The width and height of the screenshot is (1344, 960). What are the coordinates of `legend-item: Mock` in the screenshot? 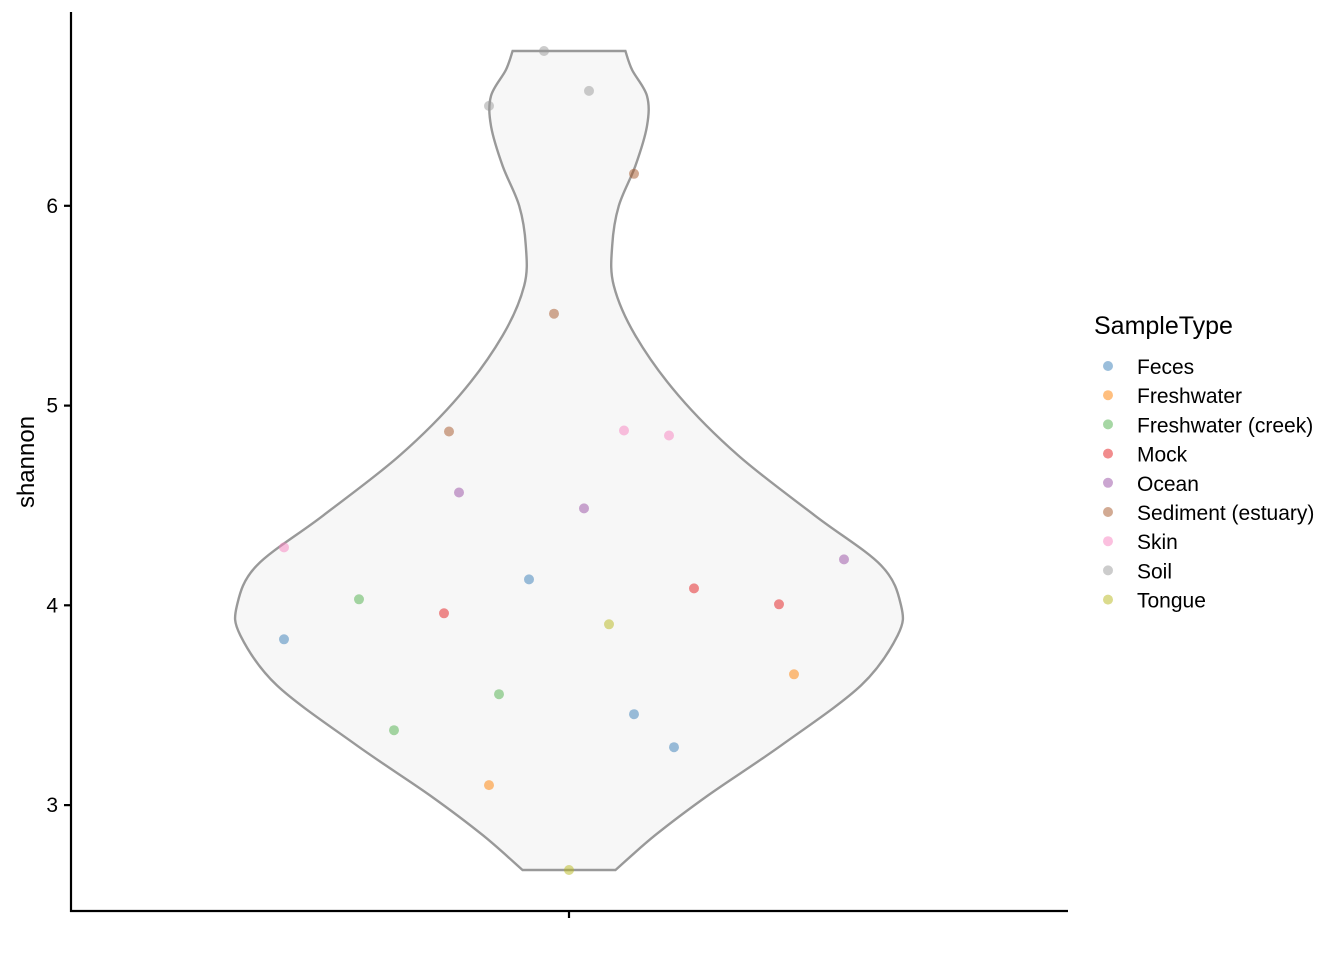 It's located at (1145, 455).